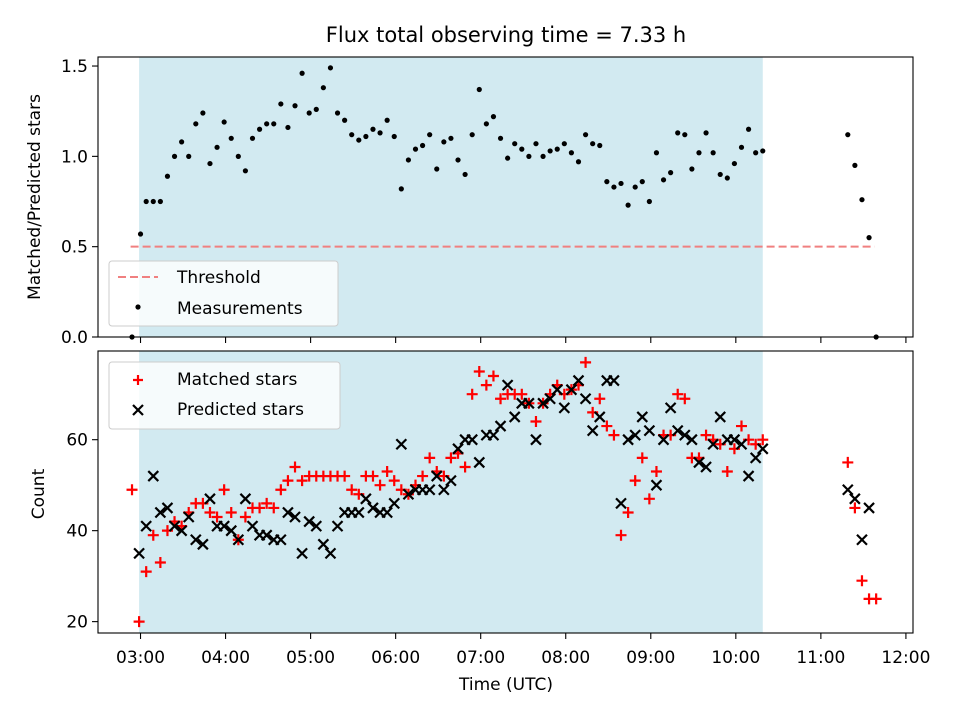 The image size is (960, 720). Describe the element at coordinates (39, 493) in the screenshot. I see `count-y-axis-label: Count` at that location.